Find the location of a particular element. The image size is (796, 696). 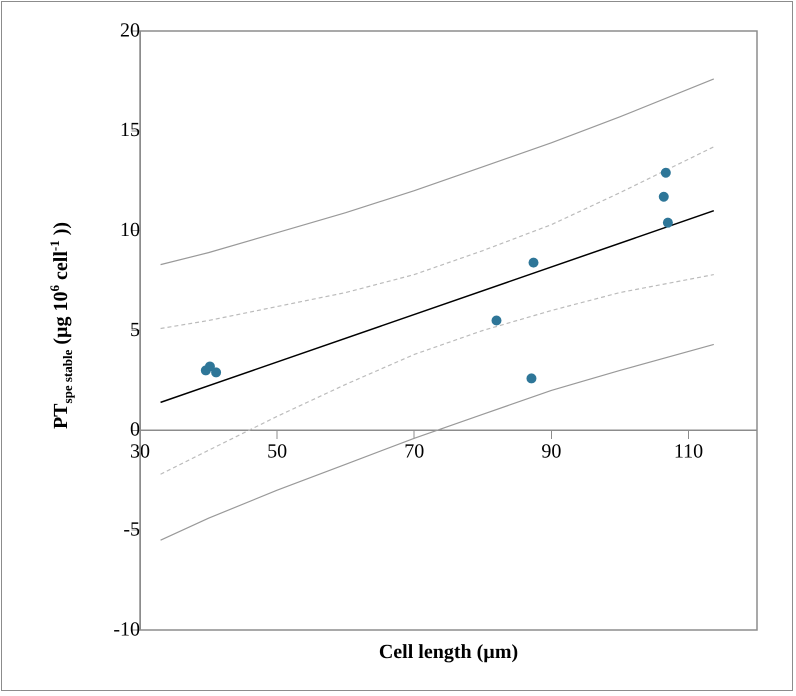

y-axis-title: PTspe stable (µg 106 cell-1 )) is located at coordinates (61, 326).